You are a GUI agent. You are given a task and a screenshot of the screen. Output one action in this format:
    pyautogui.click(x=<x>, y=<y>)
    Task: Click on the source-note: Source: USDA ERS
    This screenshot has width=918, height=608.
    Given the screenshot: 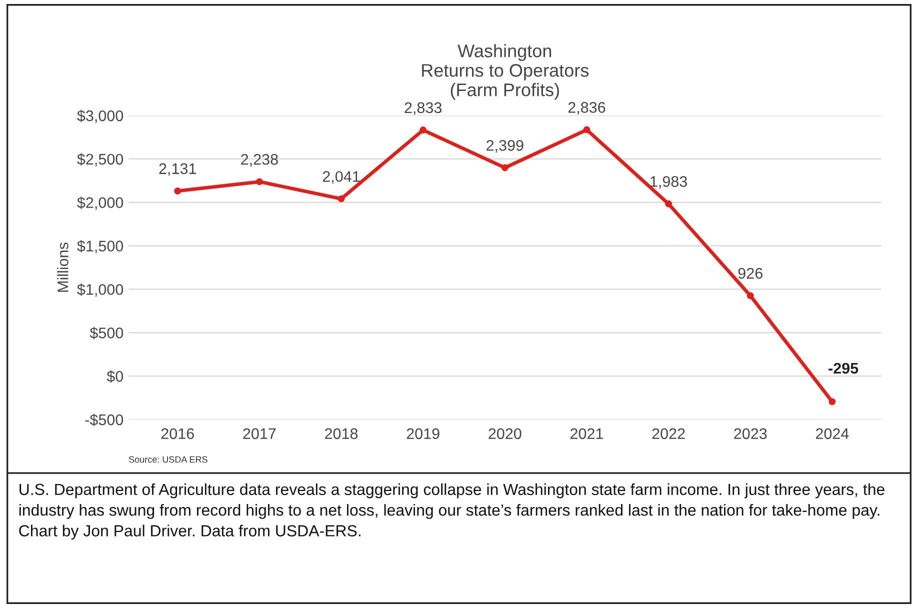 What is the action you would take?
    pyautogui.click(x=168, y=459)
    